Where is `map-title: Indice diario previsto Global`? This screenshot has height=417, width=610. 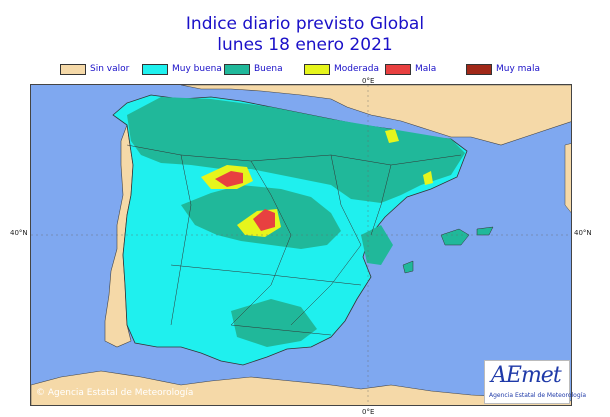 map-title: Indice diario previsto Global is located at coordinates (305, 24).